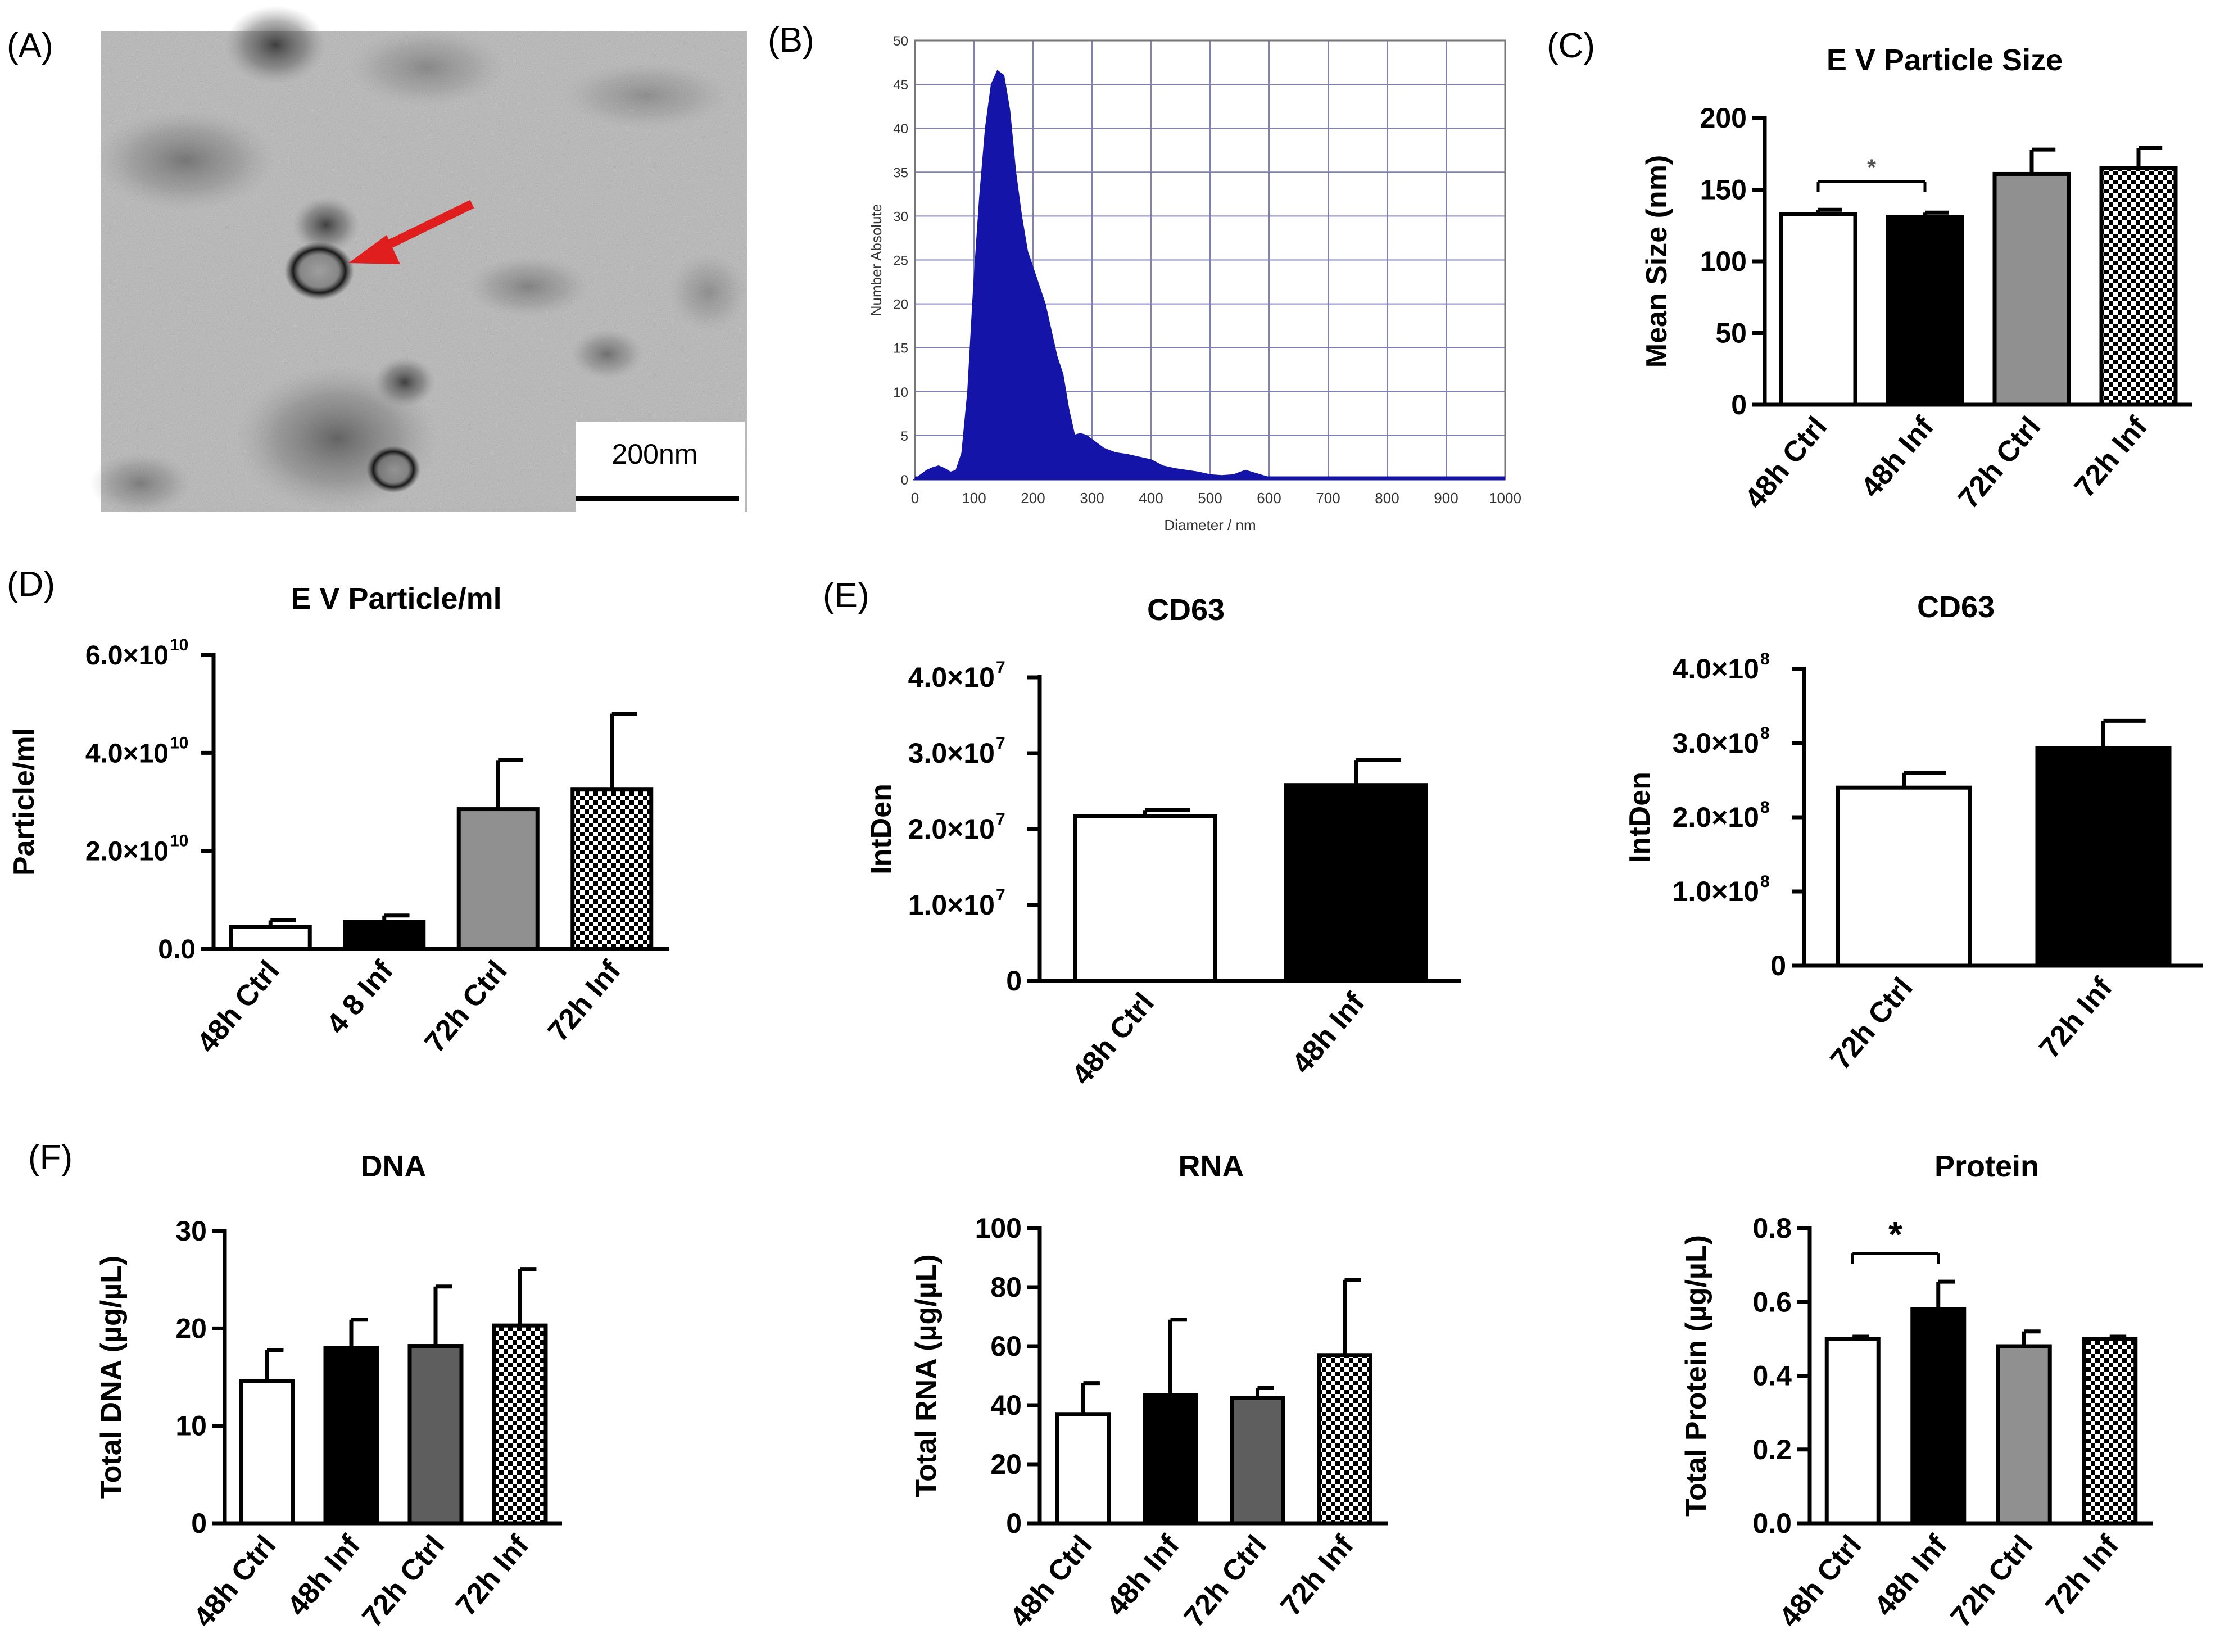 The image size is (2220, 1652). Describe the element at coordinates (901, 261) in the screenshot. I see `y-tick-label: 25` at that location.